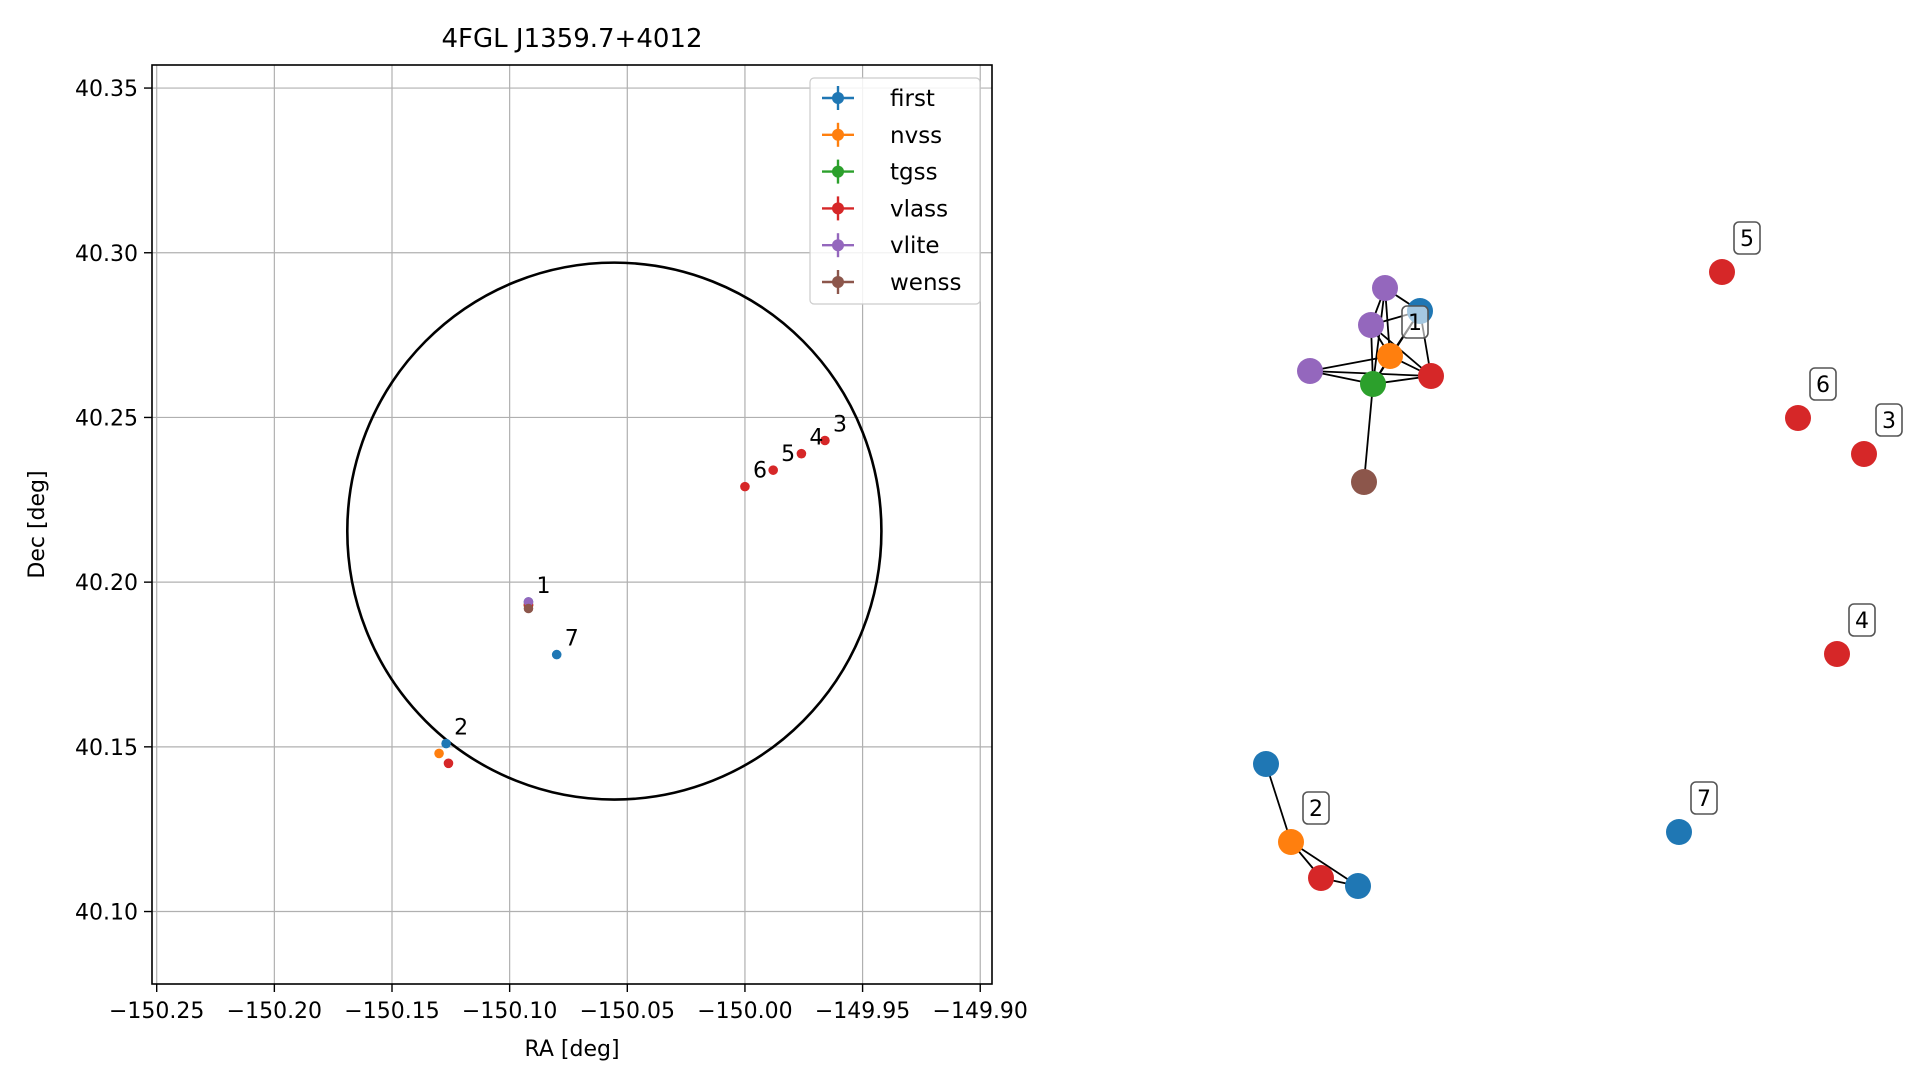  I want to click on label-text: 3, so click(1889, 421).